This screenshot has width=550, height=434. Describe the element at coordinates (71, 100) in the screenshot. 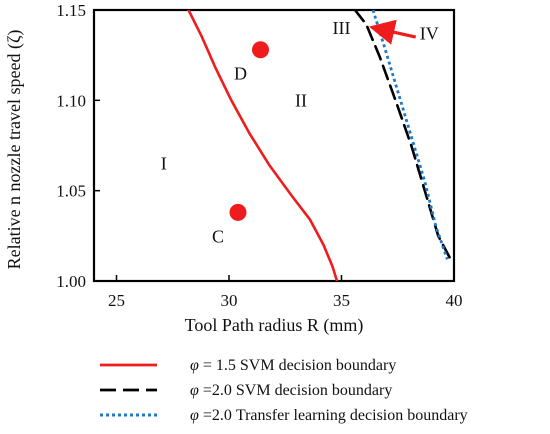

I see `y-tick-label: 1.10` at that location.